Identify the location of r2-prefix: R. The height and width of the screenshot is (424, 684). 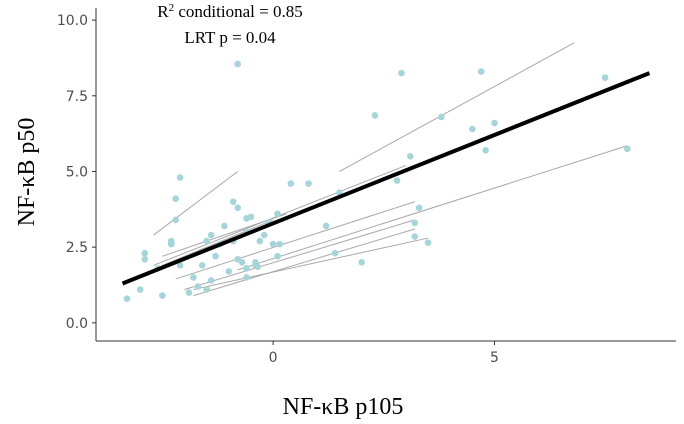
(163, 11).